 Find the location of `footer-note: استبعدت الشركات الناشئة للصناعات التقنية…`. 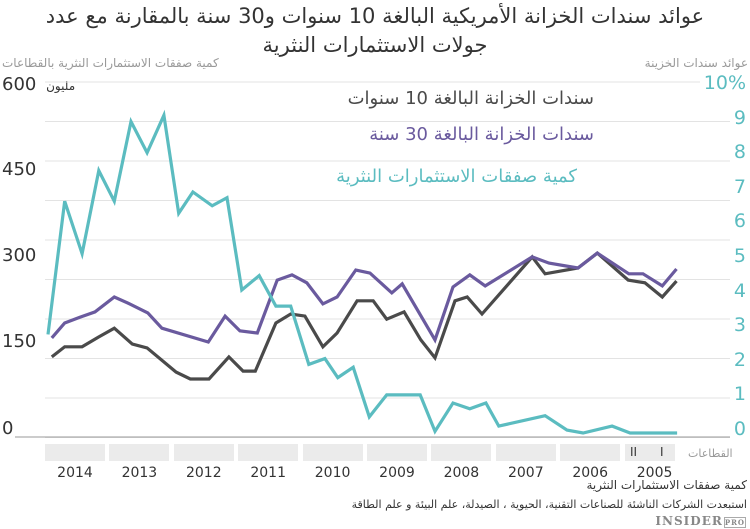

footer-note: استبعدت الشركات الناشئة للصناعات التقنية… is located at coordinates (549, 504).